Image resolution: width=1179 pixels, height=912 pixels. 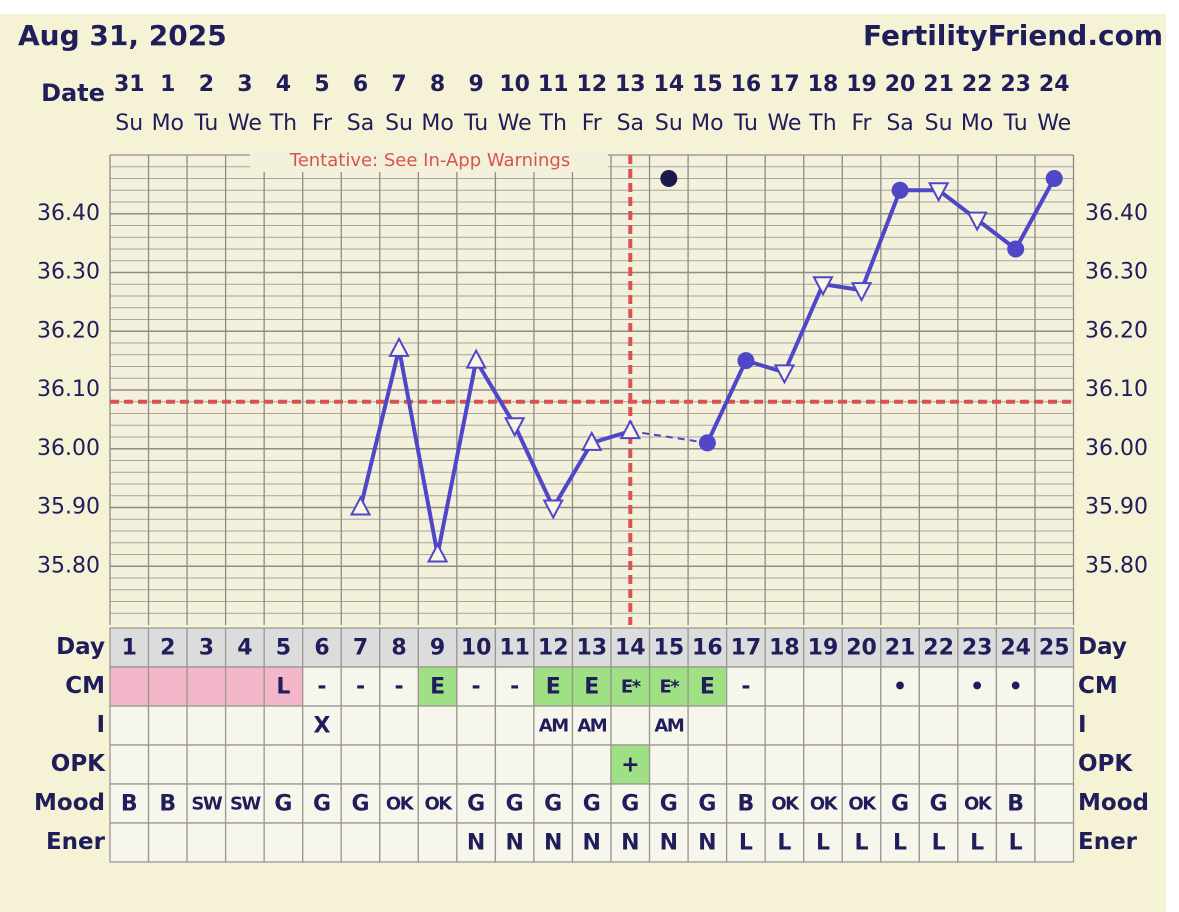 I want to click on cell-text: 15, so click(x=669, y=648).